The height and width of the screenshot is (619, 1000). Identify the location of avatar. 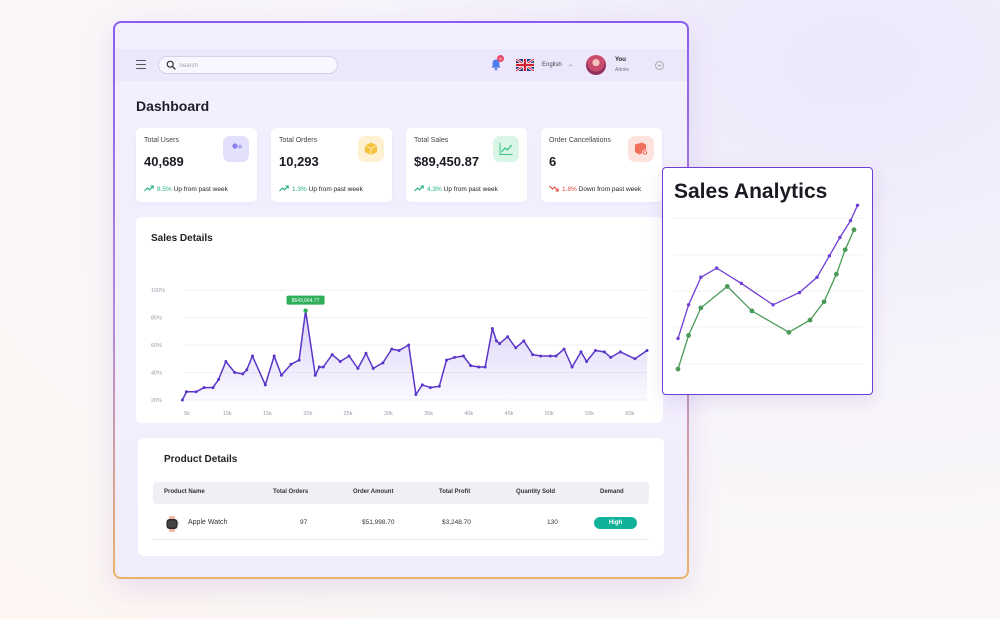
(596, 65).